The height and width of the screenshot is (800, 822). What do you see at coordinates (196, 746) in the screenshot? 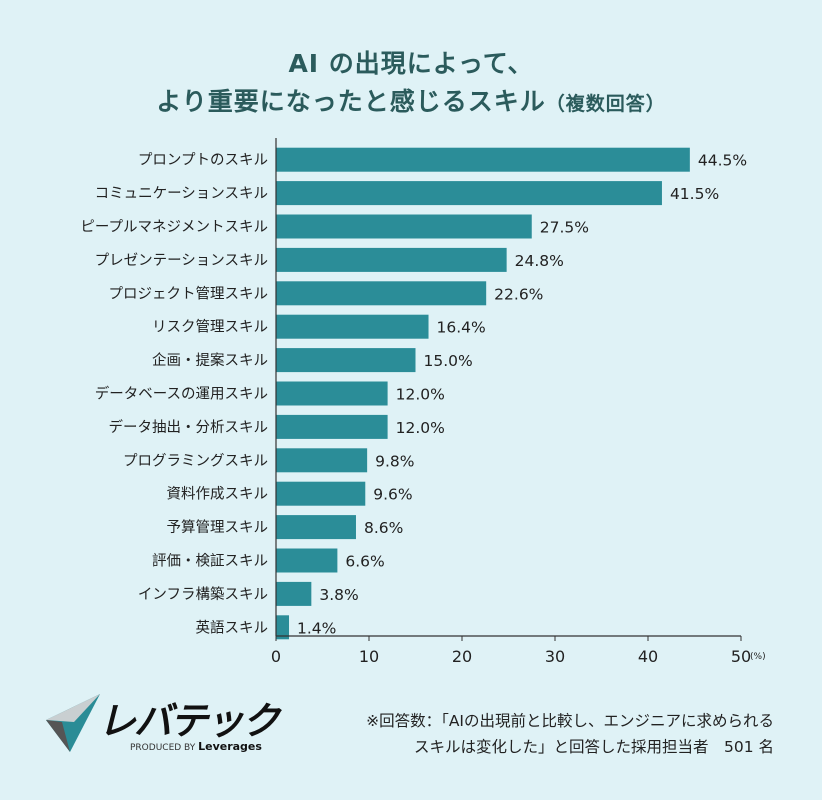
I see `logo-produced-by: PRODUCED BY Leverages` at bounding box center [196, 746].